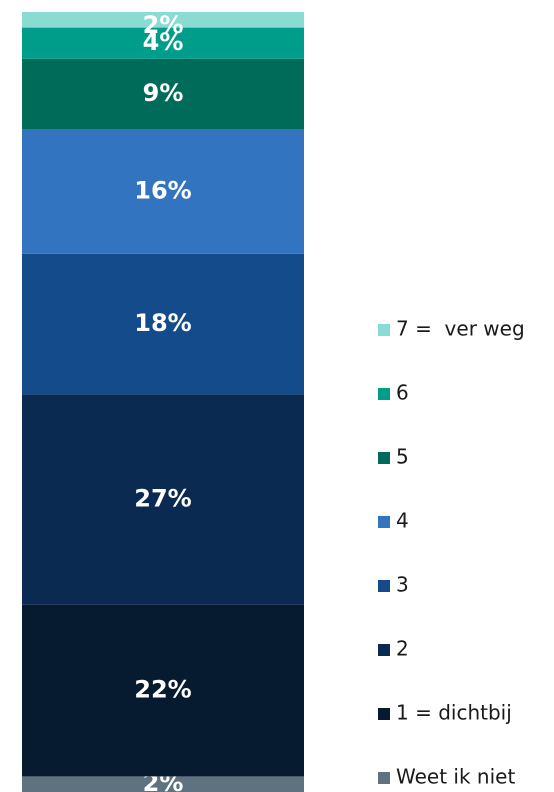 Image resolution: width=554 pixels, height=792 pixels. I want to click on legend-label: 3, so click(402, 585).